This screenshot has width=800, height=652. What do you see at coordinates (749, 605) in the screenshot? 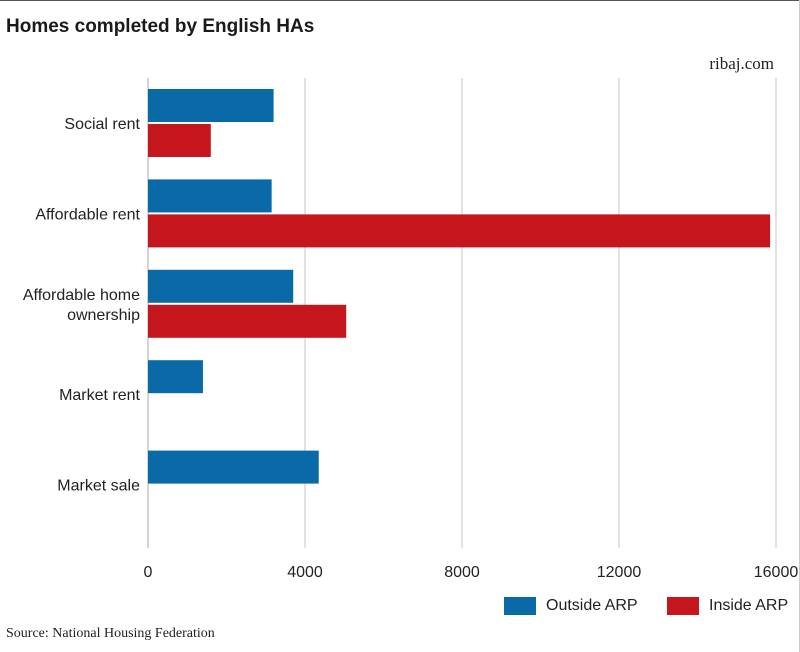
I see `legend-label-inside: Inside ARP` at bounding box center [749, 605].